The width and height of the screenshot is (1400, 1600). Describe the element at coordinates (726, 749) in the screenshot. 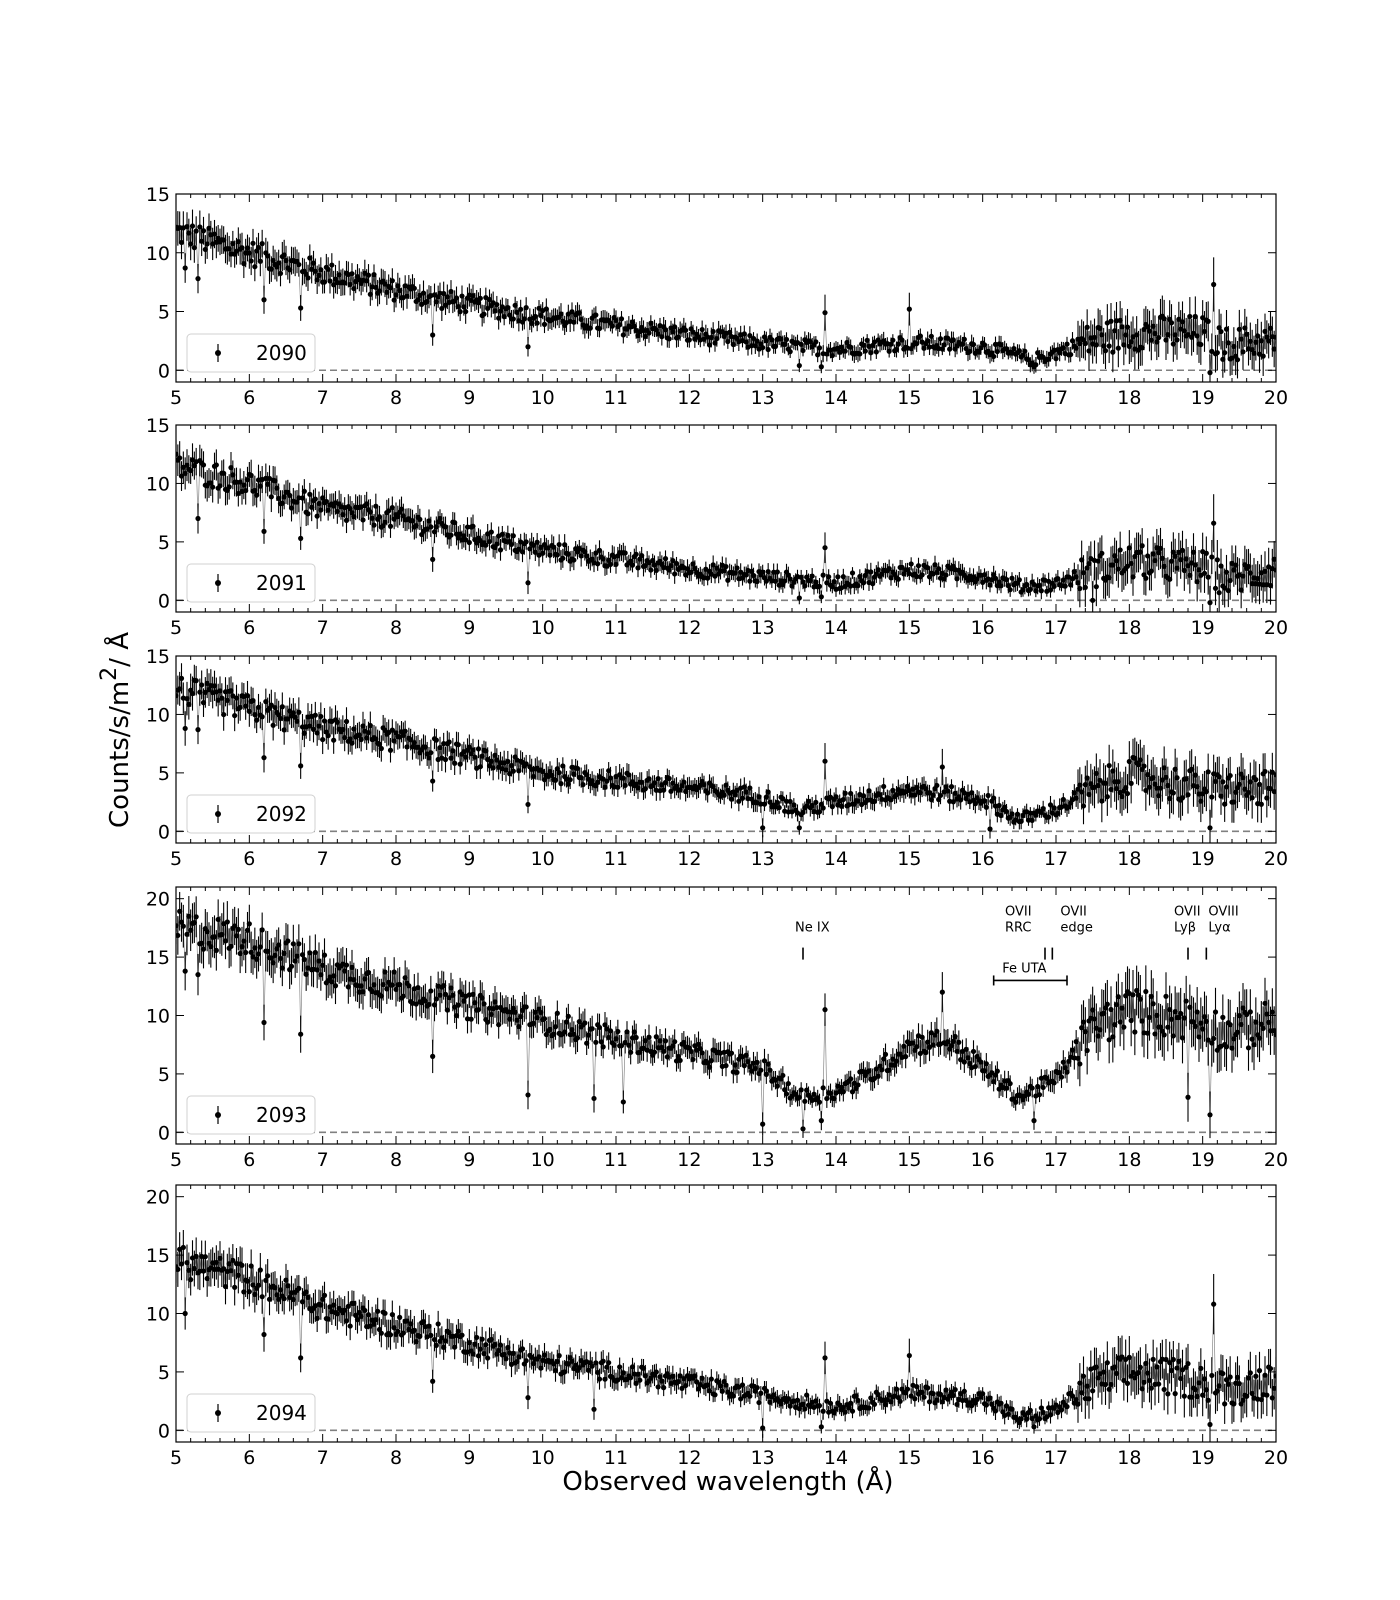

I see `axes-frame` at that location.